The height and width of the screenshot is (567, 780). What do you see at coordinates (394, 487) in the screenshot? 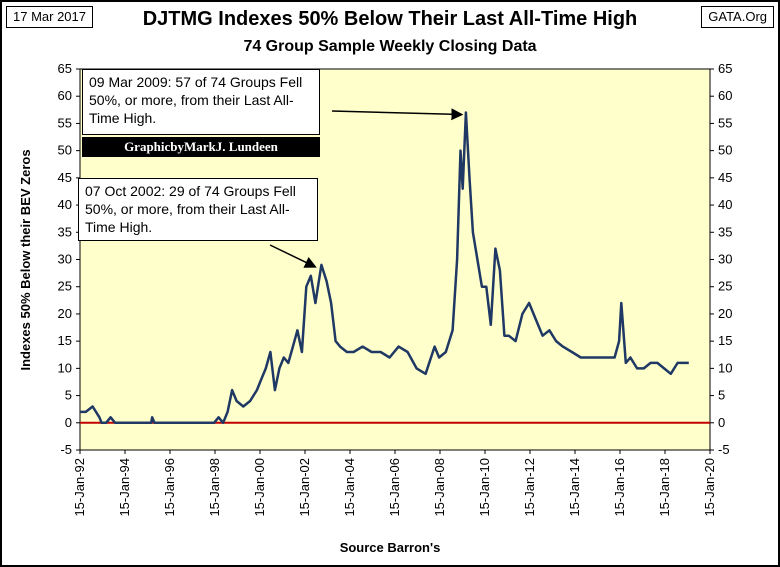
I see `x-tick-label: 15-Jan-06` at bounding box center [394, 487].